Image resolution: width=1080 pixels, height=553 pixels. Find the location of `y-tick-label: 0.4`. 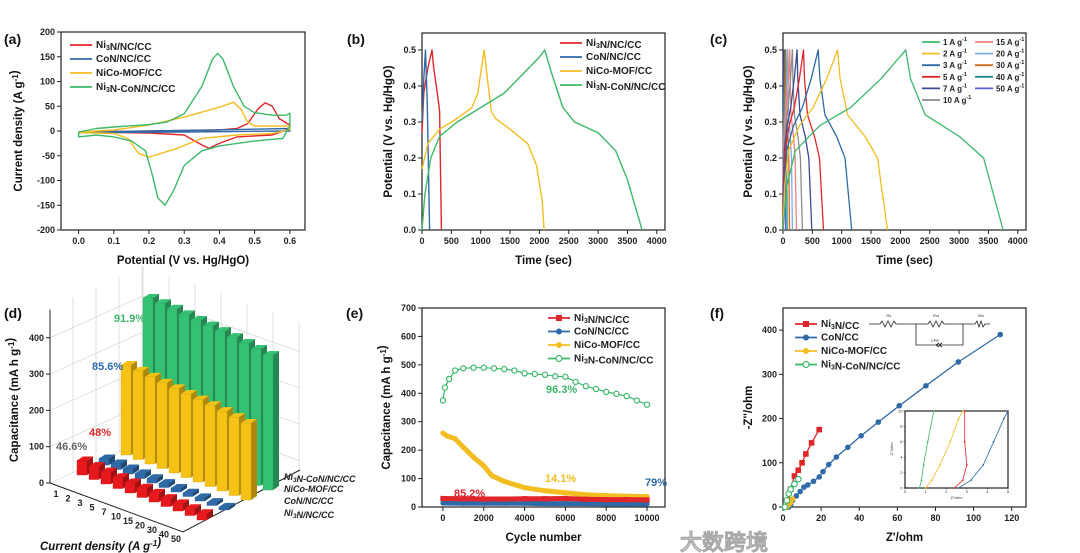

y-tick-label: 0.4 is located at coordinates (770, 86).